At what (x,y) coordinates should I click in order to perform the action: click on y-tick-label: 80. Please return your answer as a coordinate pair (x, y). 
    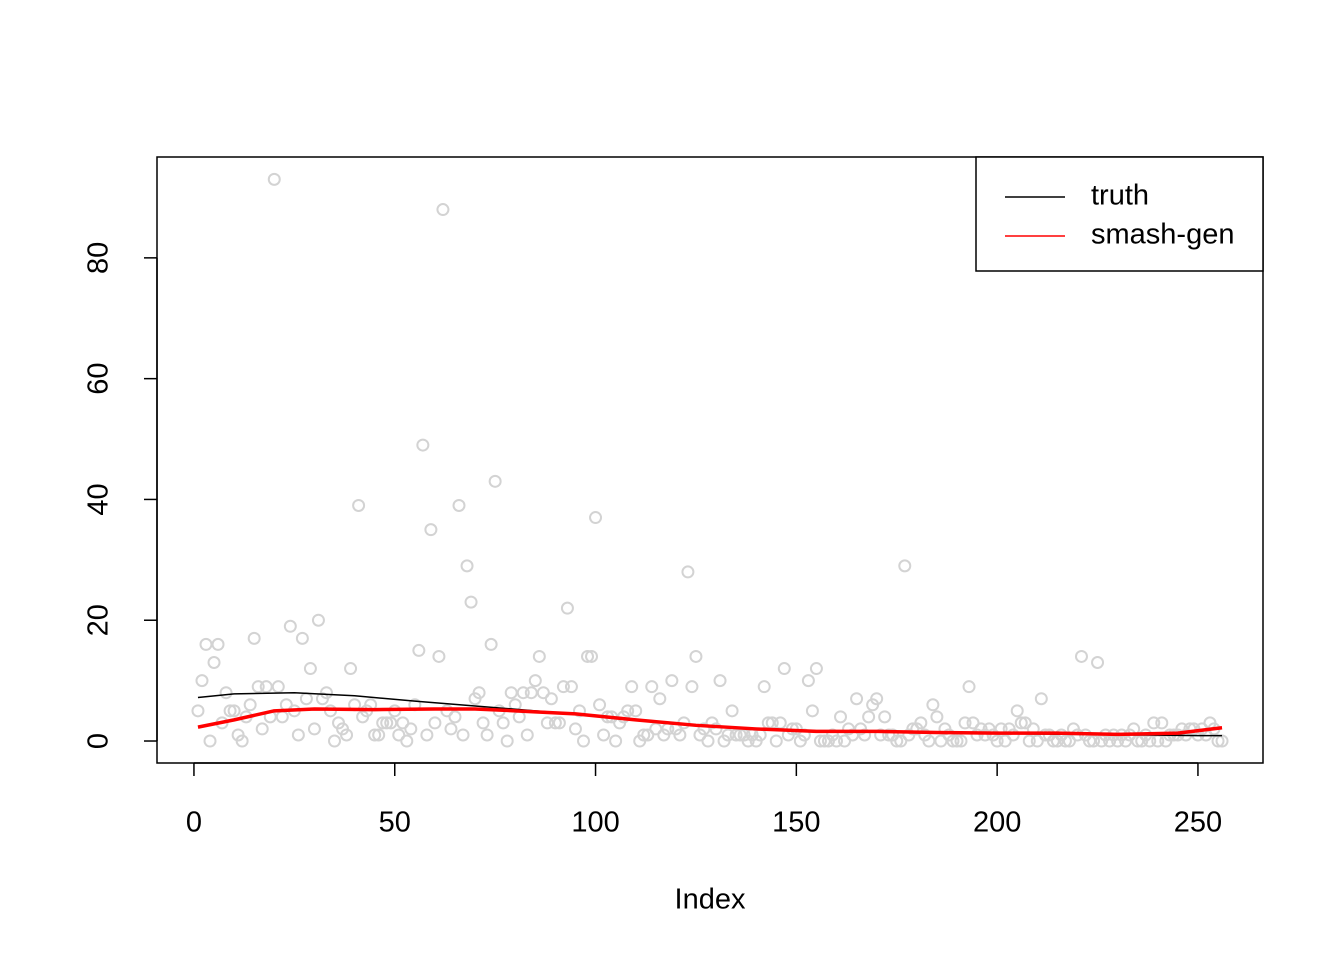
    Looking at the image, I should click on (99, 258).